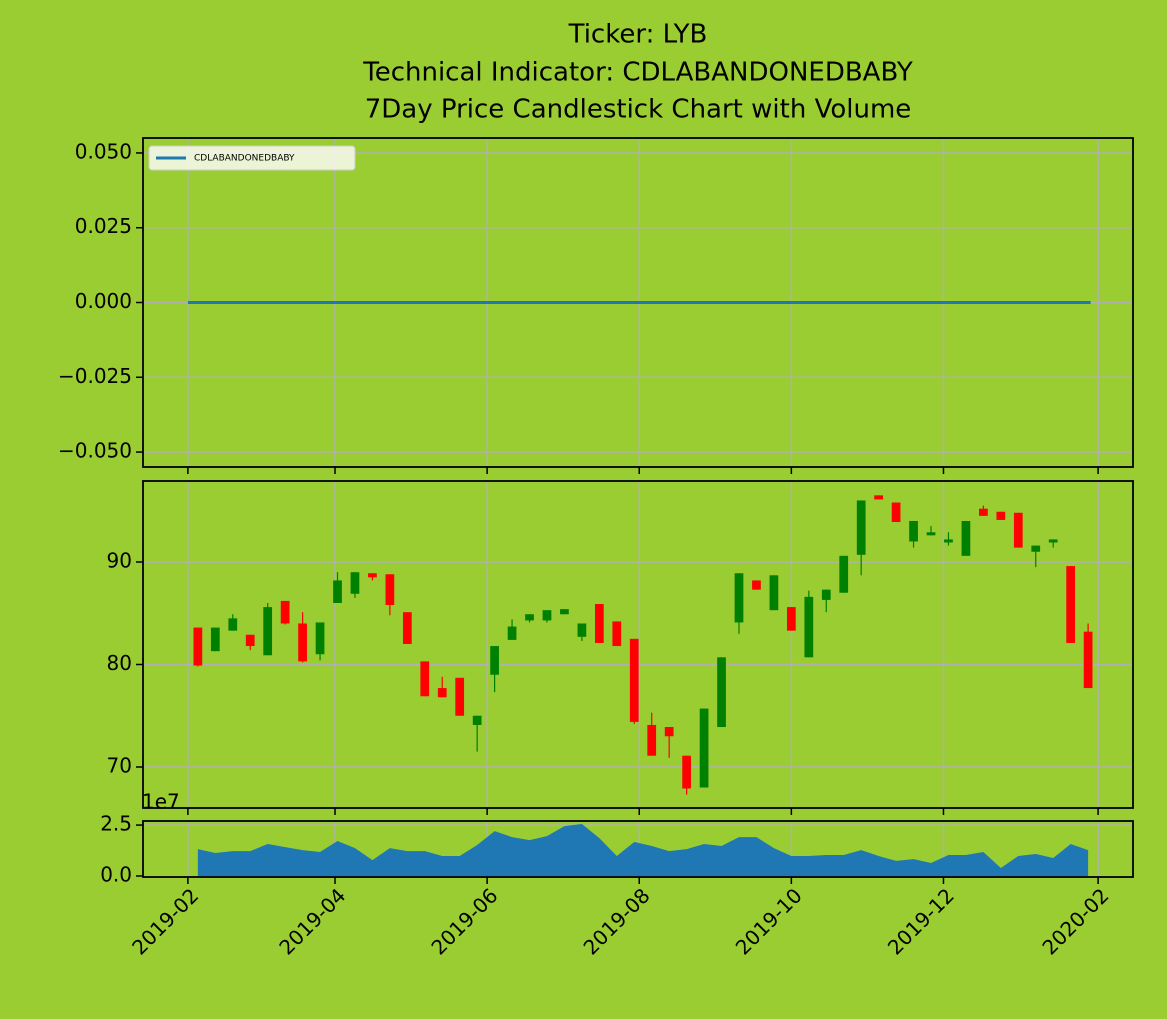 This screenshot has width=1167, height=1019. I want to click on y-tick-label: 0.0, so click(116, 874).